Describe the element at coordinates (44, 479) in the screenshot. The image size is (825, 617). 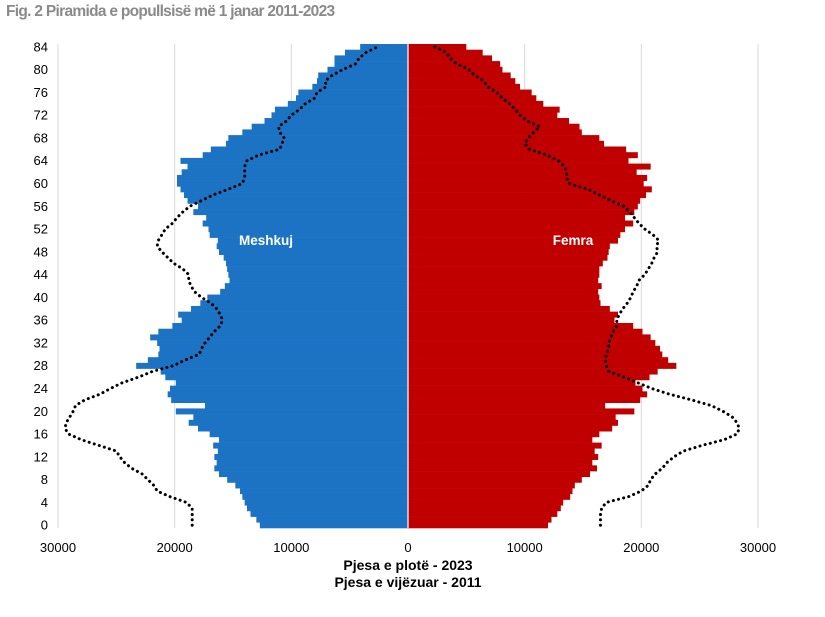
I see `y-tick-label: 8` at that location.